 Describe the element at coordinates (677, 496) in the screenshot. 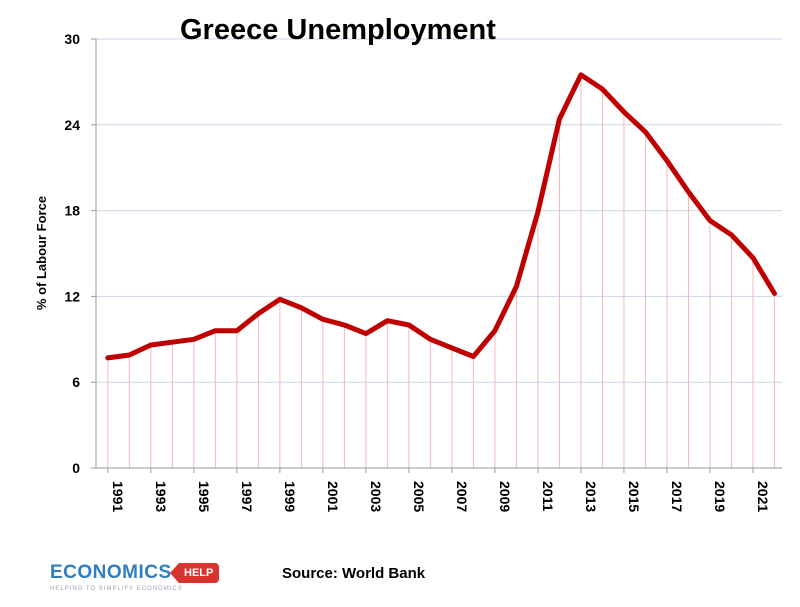

I see `x-tick-label: 2017` at that location.